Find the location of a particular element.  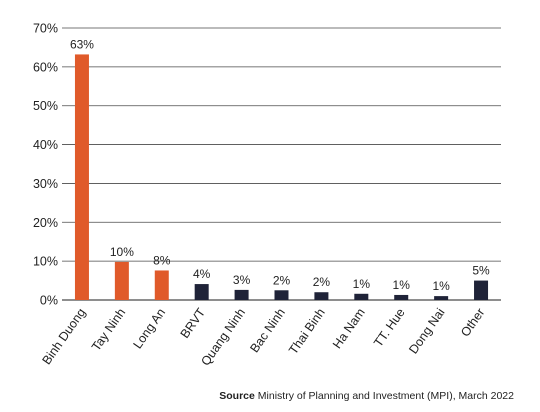

x-tick-label: Thai Binh is located at coordinates (307, 331).